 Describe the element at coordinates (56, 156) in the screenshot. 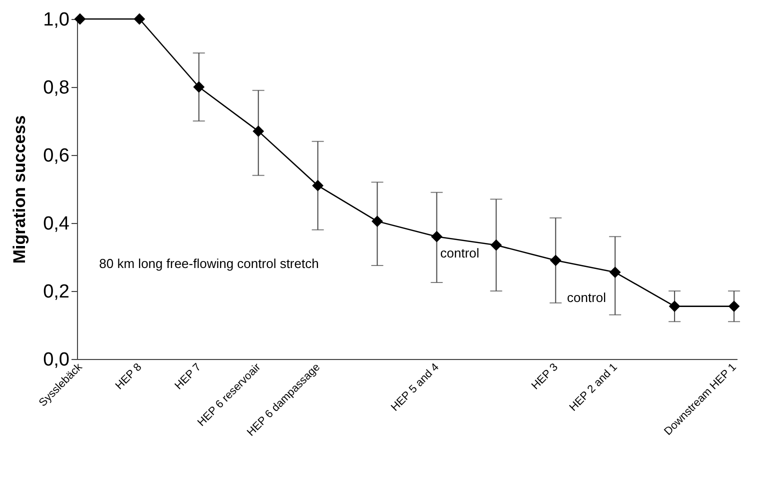

I see `y-tick-label: 0,6` at that location.